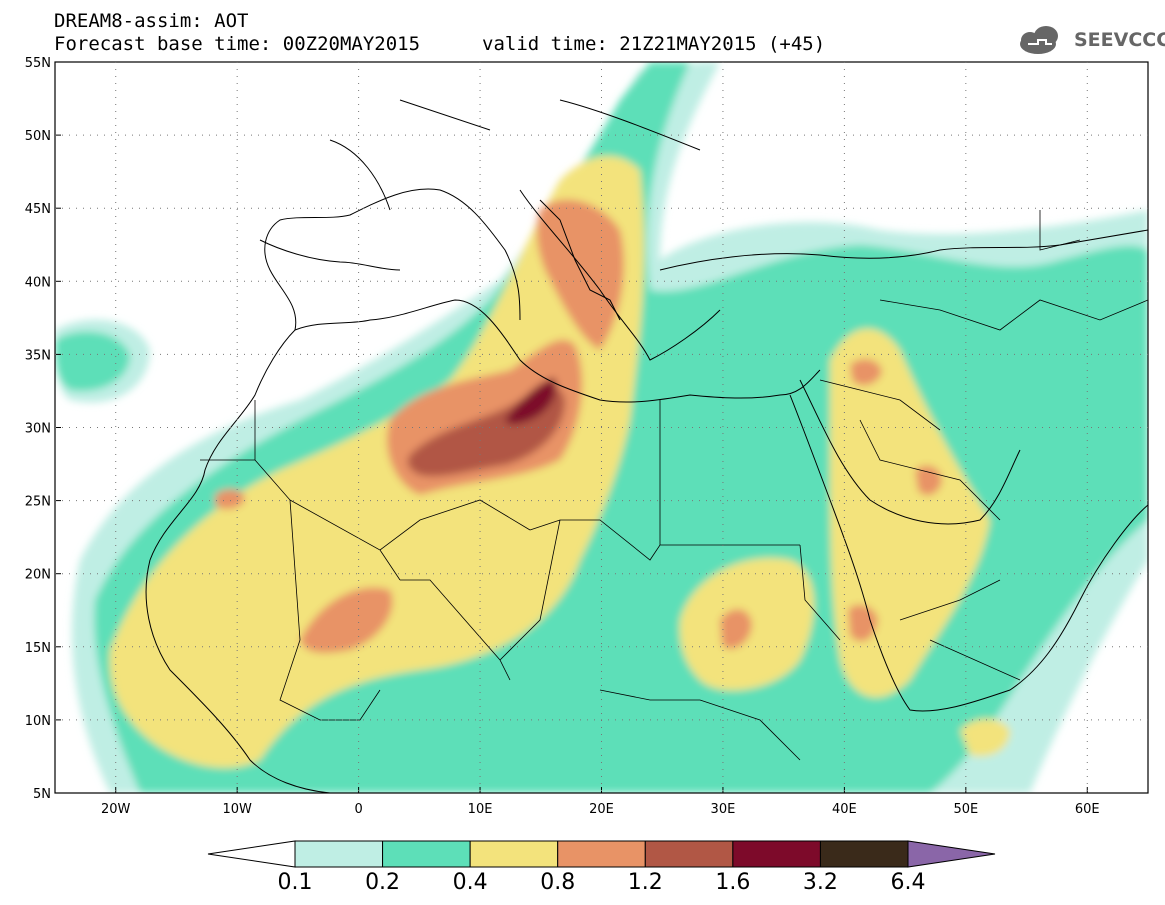 This screenshot has width=1165, height=905. I want to click on lon-label: 50E, so click(965, 809).